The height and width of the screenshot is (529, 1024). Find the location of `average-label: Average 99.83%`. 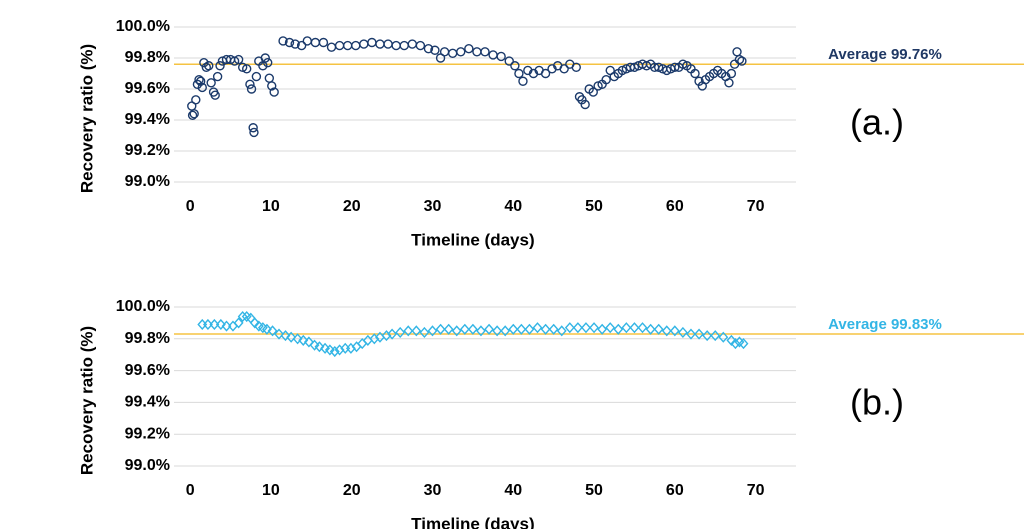

average-label: Average 99.83% is located at coordinates (885, 324).